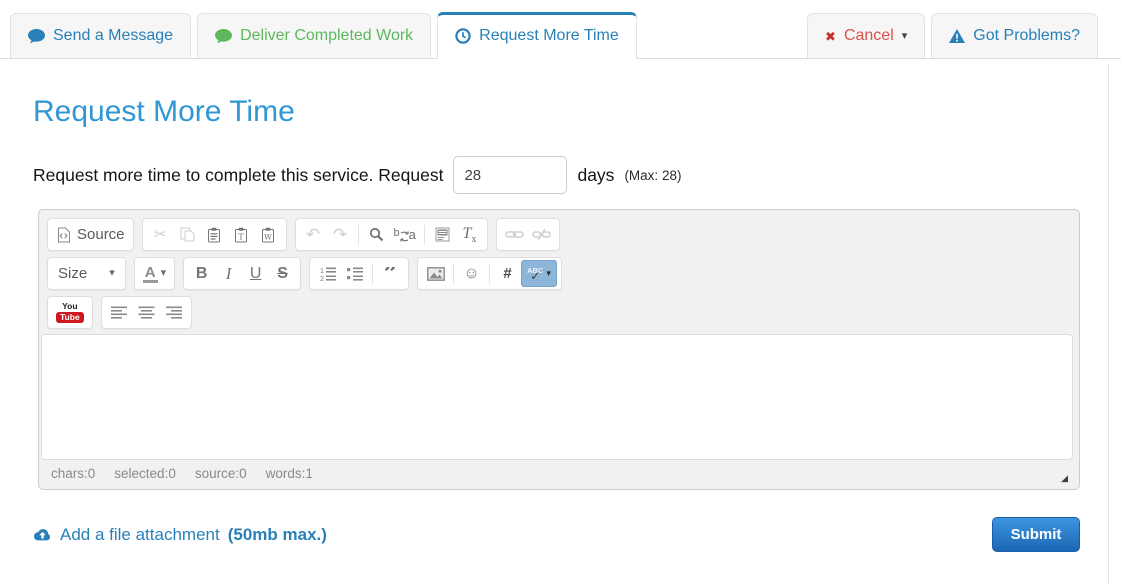 The height and width of the screenshot is (584, 1121). I want to click on paste-from-word-button: W, so click(268, 234).